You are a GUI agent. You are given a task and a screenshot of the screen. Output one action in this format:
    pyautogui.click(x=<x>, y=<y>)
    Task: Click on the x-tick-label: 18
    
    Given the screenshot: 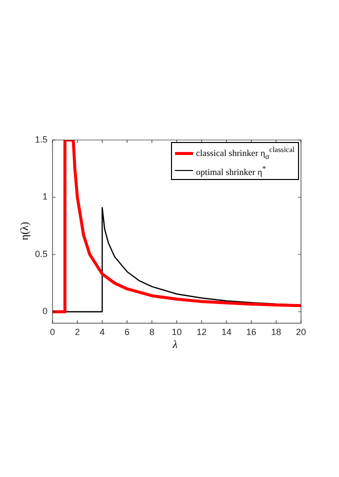 What is the action you would take?
    pyautogui.click(x=276, y=332)
    